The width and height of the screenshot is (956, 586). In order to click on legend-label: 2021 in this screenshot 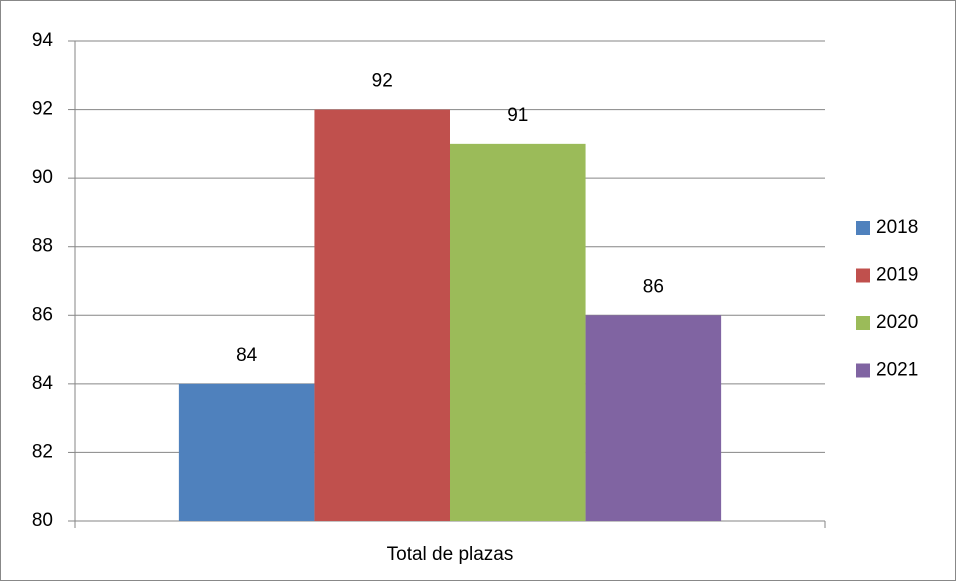, I will do `click(897, 370)`.